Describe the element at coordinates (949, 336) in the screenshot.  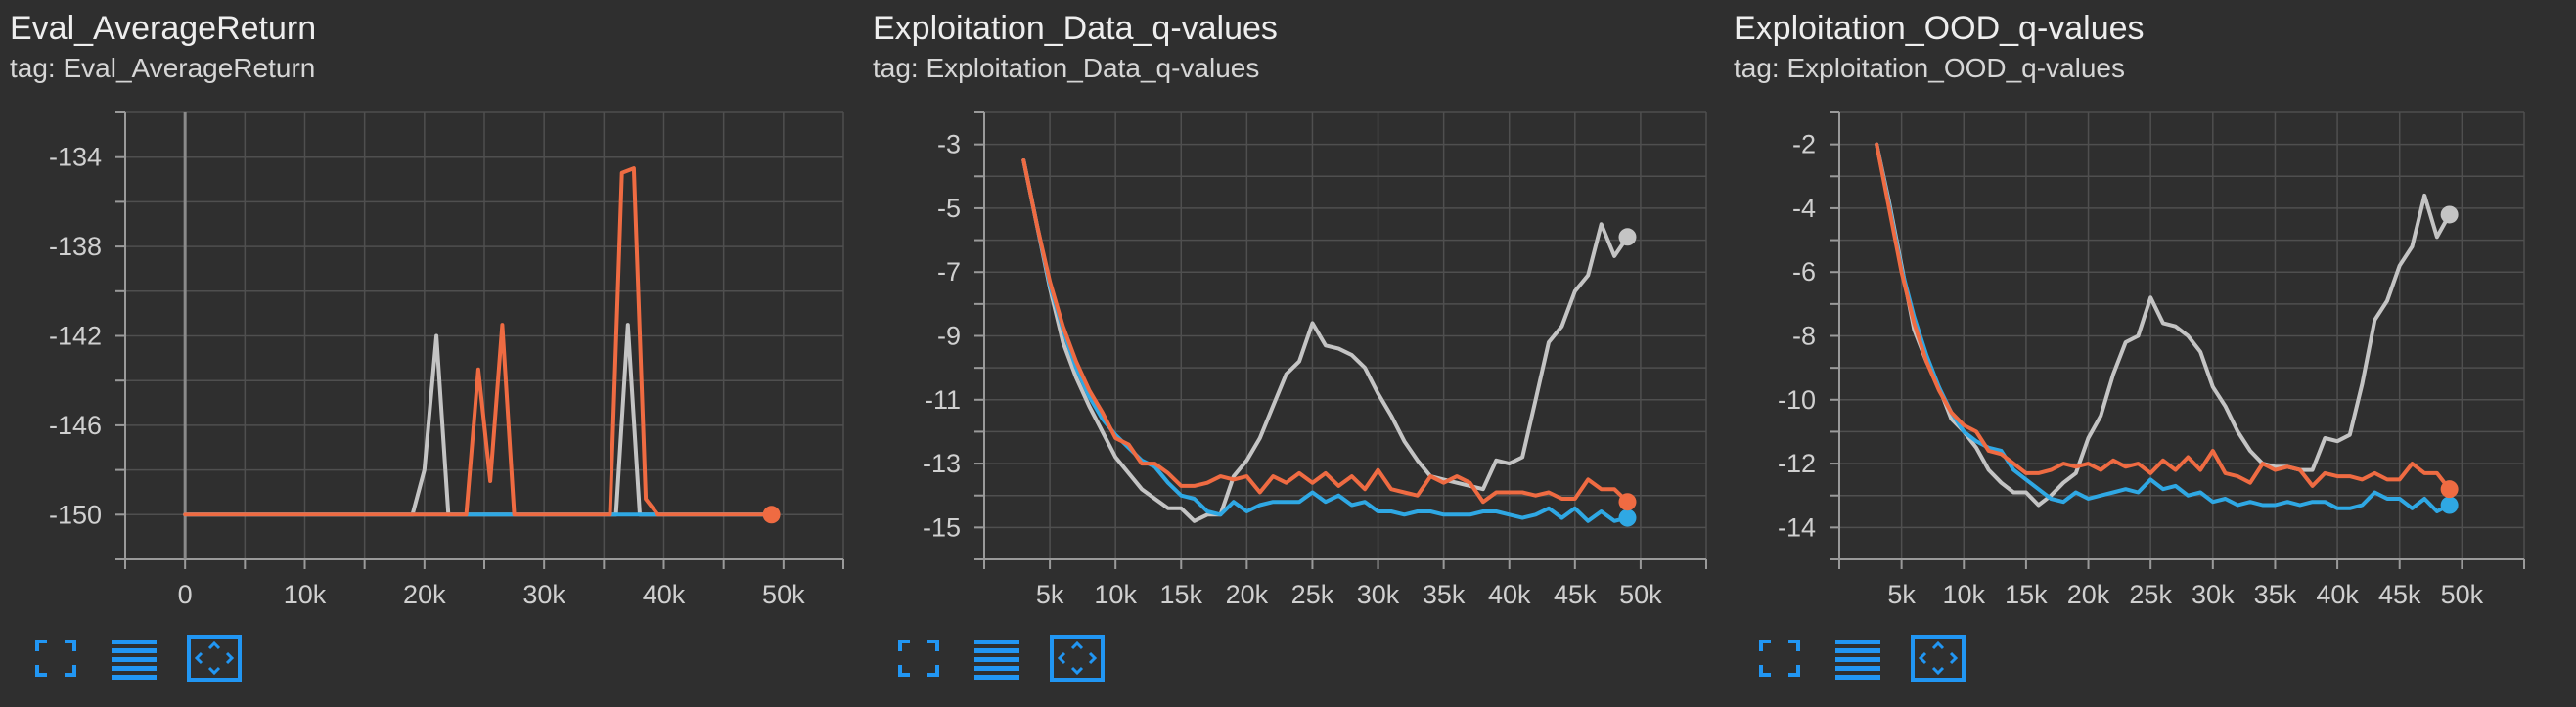
I see `y-tick-label: -9` at that location.